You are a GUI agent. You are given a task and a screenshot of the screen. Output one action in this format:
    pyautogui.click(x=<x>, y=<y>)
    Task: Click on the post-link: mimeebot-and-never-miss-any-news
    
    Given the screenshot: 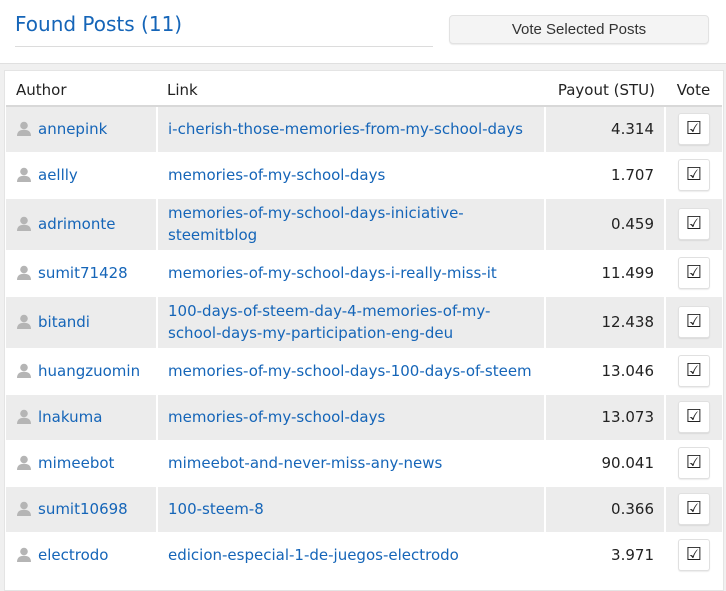 What is the action you would take?
    pyautogui.click(x=305, y=463)
    